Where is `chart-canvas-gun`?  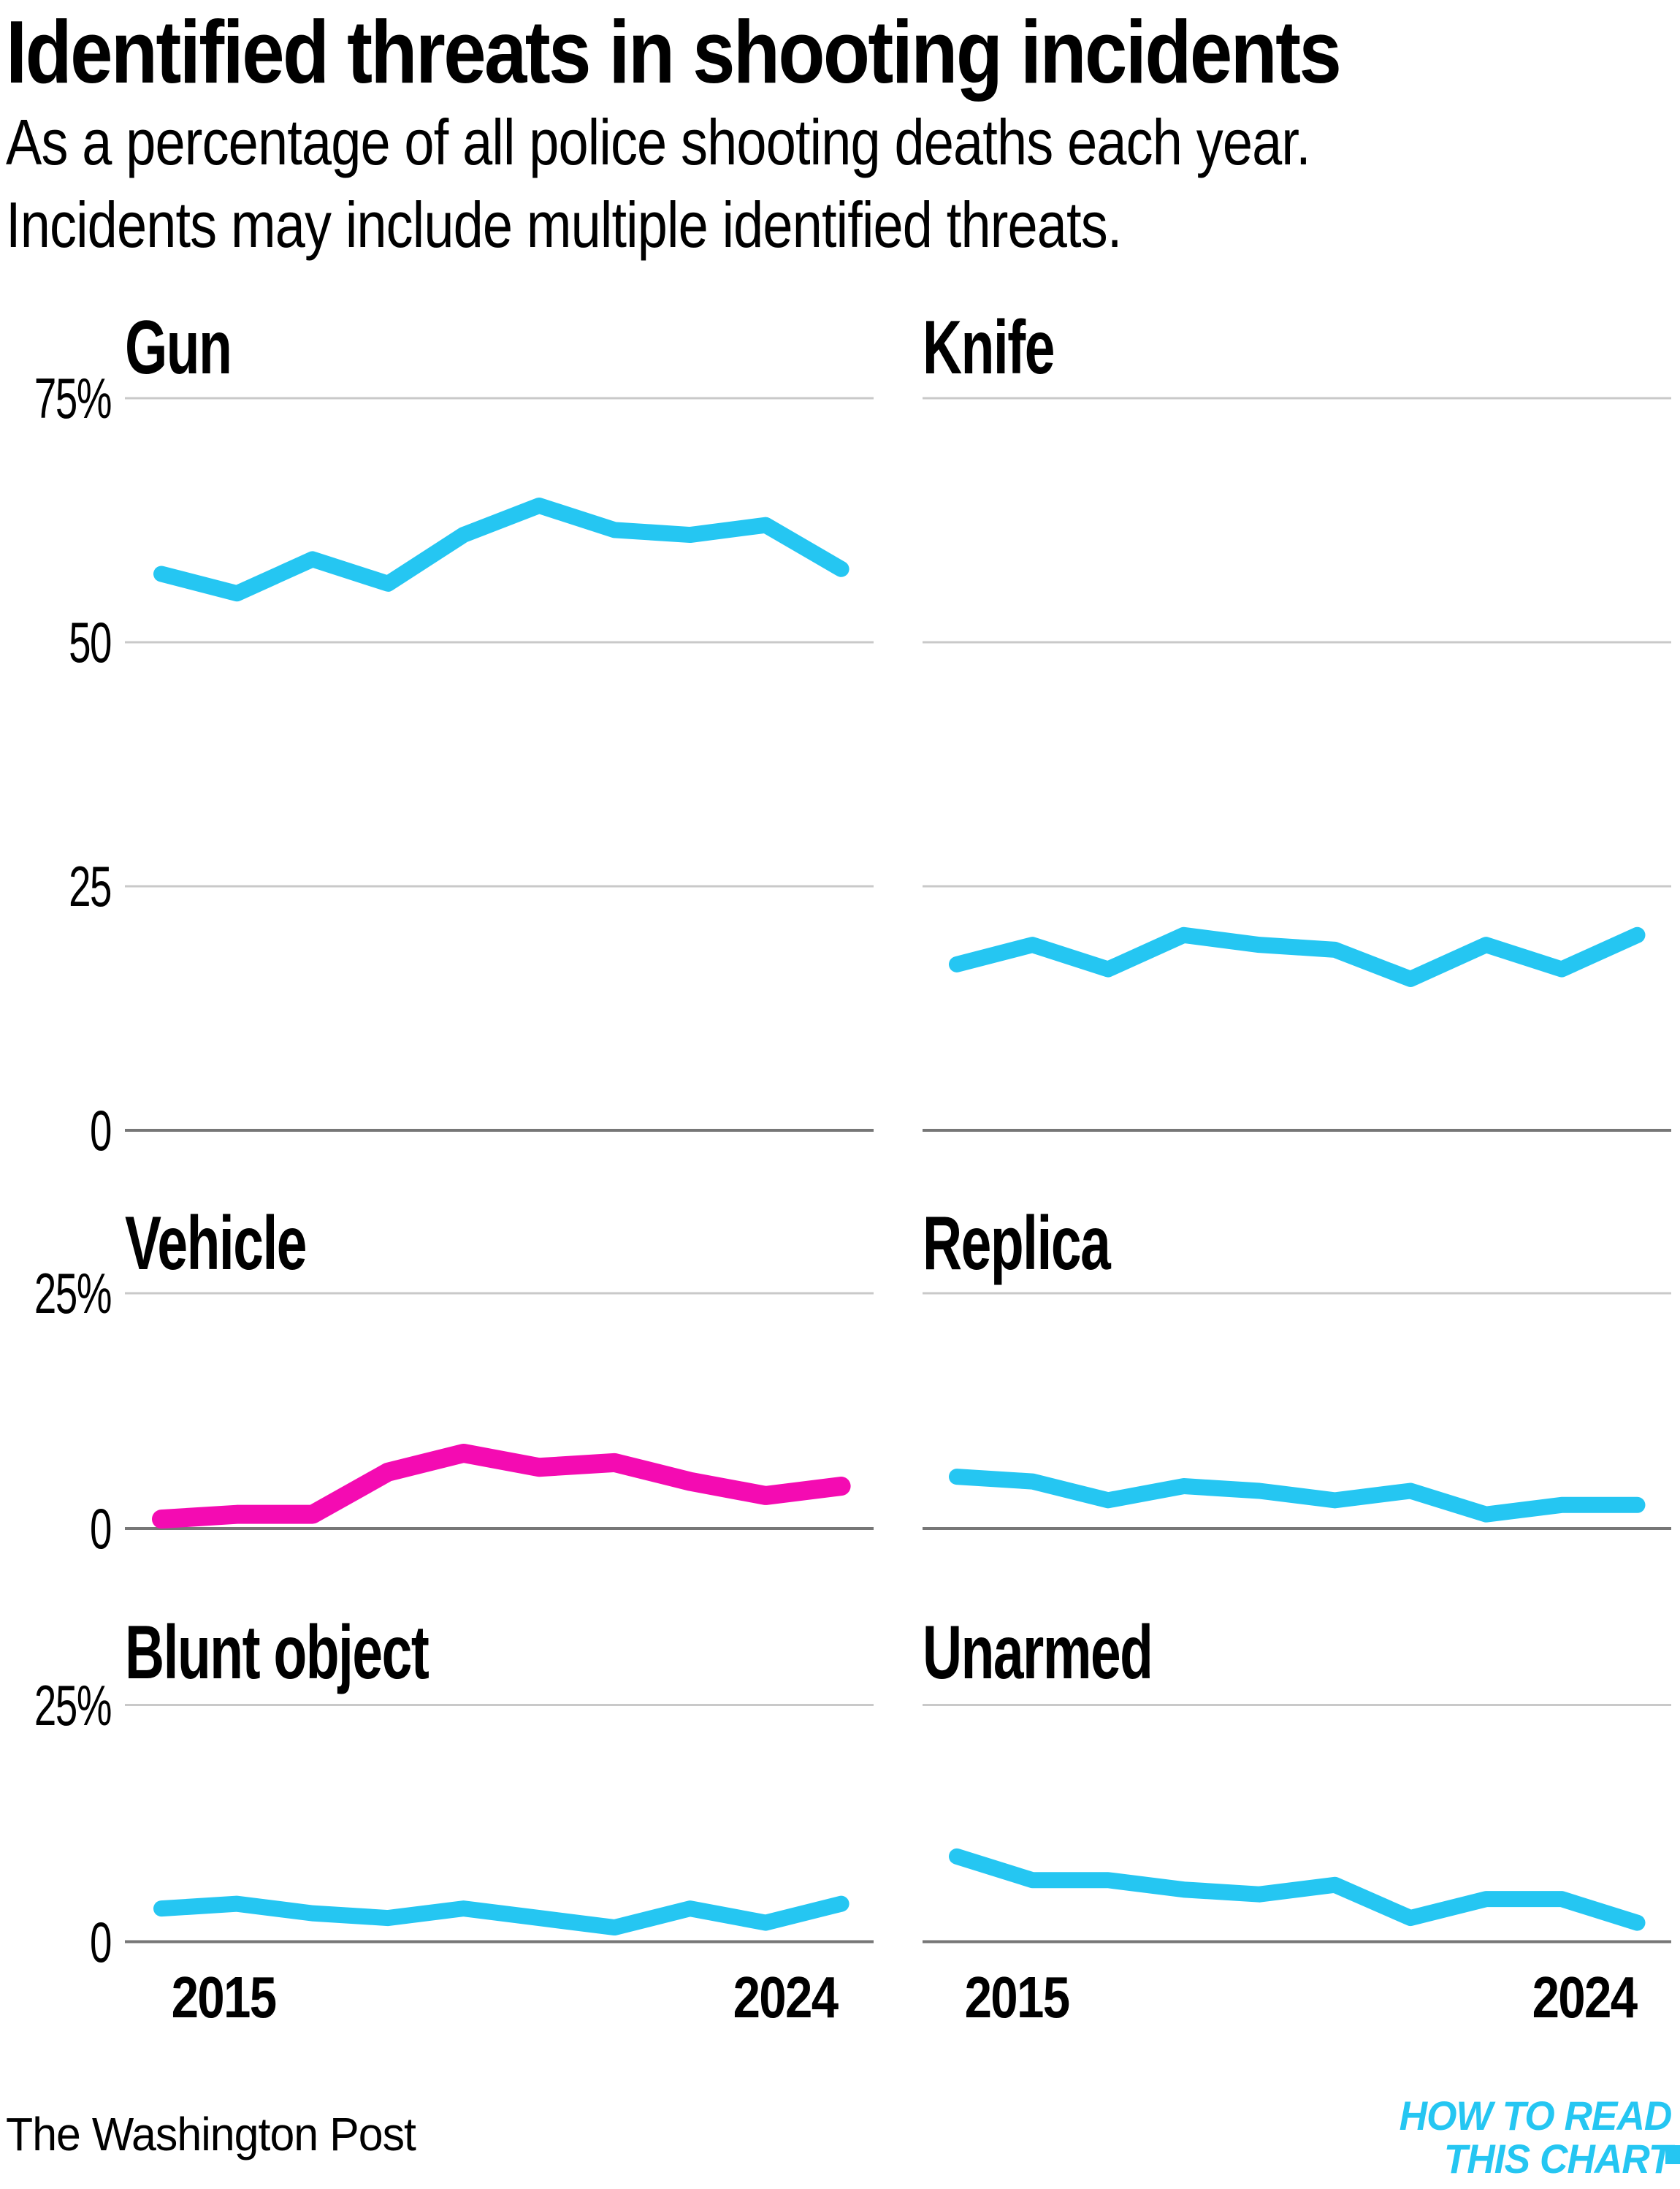 chart-canvas-gun is located at coordinates (500, 764).